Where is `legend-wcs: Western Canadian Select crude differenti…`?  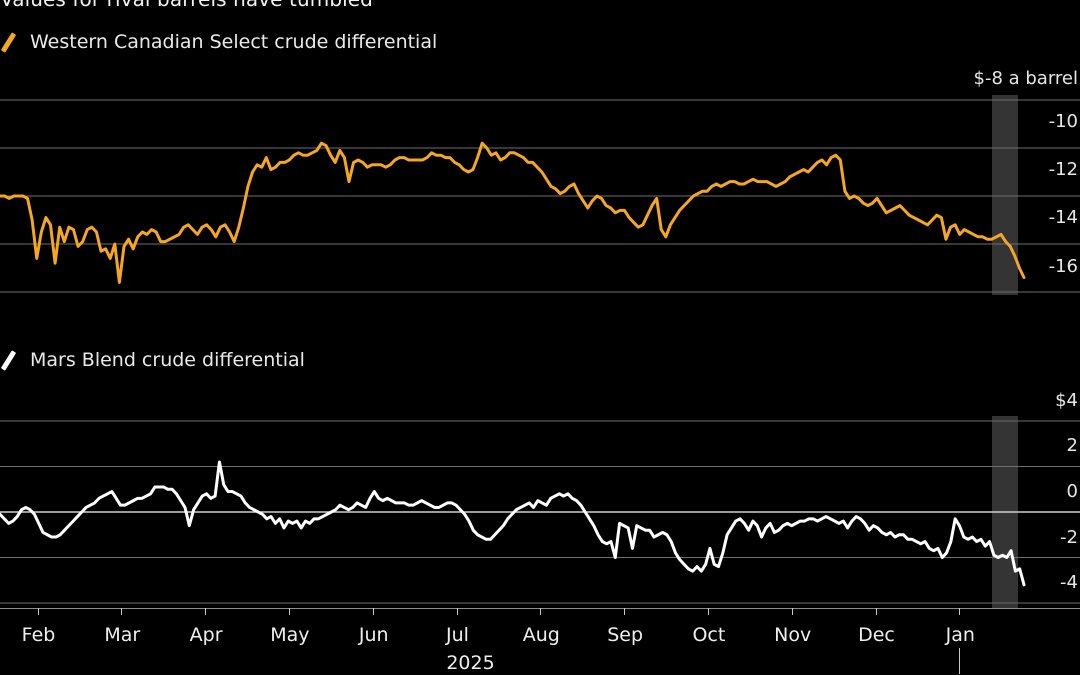
legend-wcs: Western Canadian Select crude differenti… is located at coordinates (218, 42).